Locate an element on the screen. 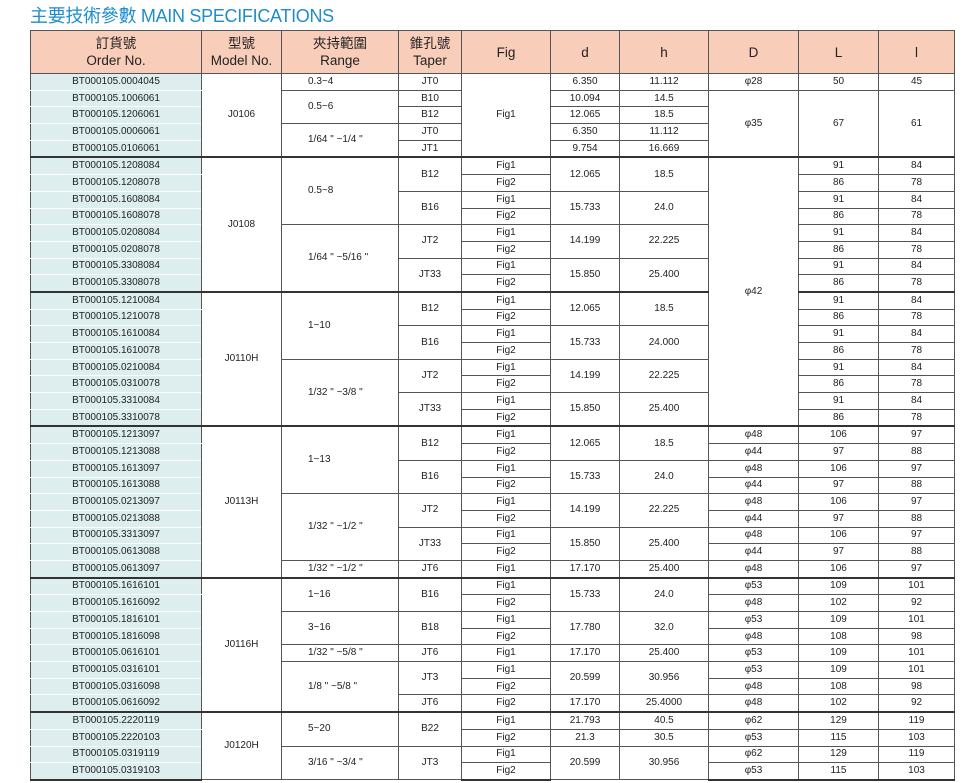 This screenshot has width=974, height=783. cell-order-no: BT000105.1206061 is located at coordinates (116, 115).